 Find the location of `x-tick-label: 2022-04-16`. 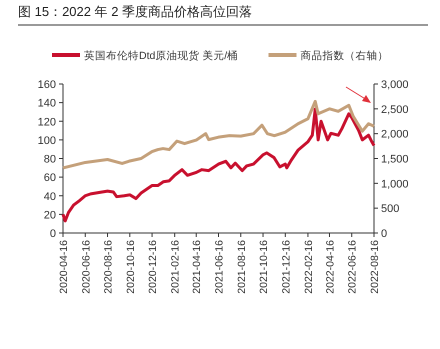

x-tick-label: 2022-04-16 is located at coordinates (330, 267).